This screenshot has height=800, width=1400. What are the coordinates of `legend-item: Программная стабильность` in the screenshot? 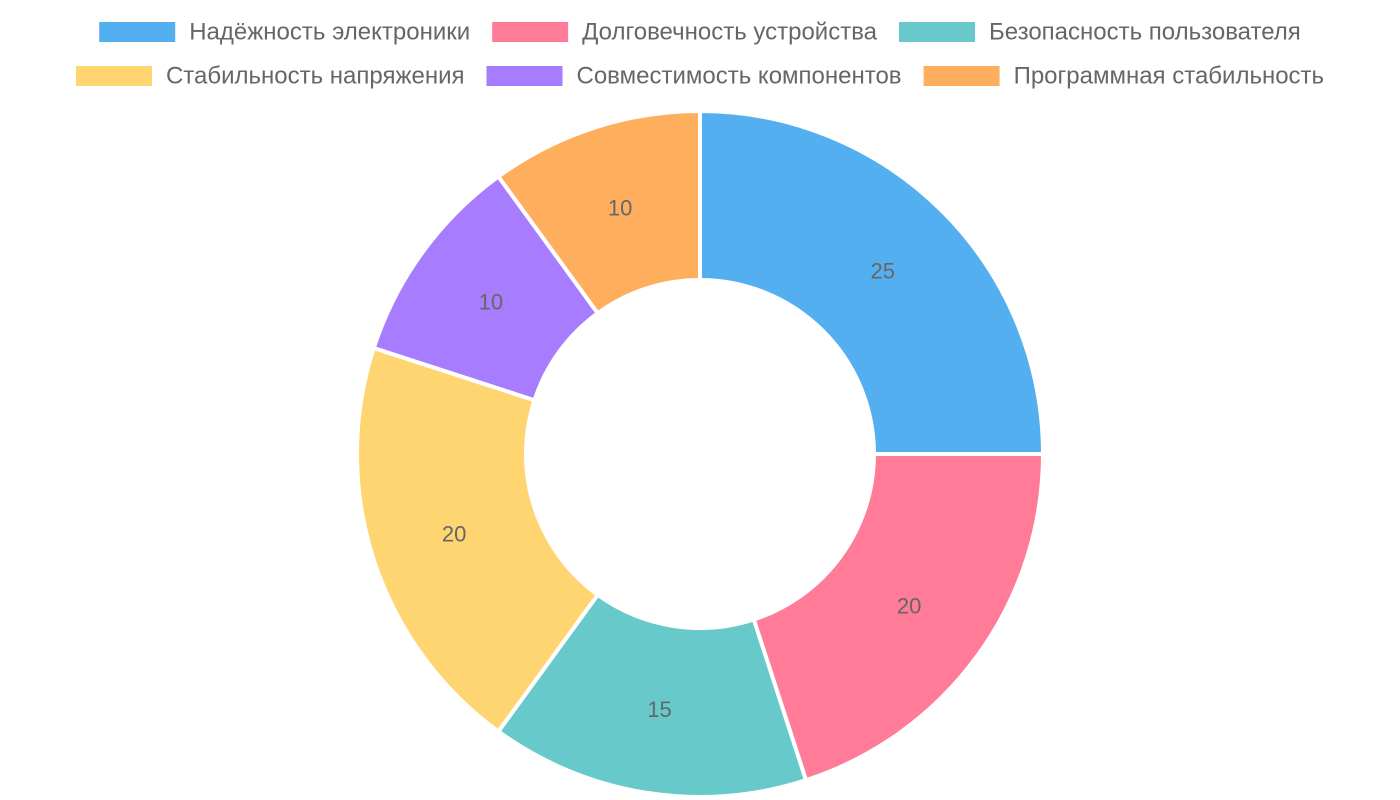 It's located at (1124, 76).